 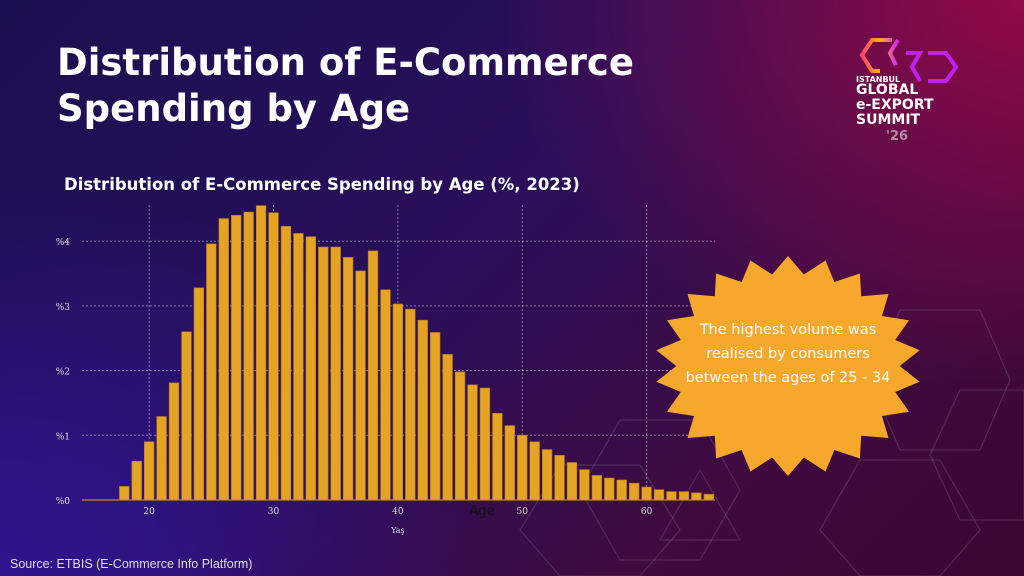 I want to click on chevron-logo-icon, so click(x=909, y=60).